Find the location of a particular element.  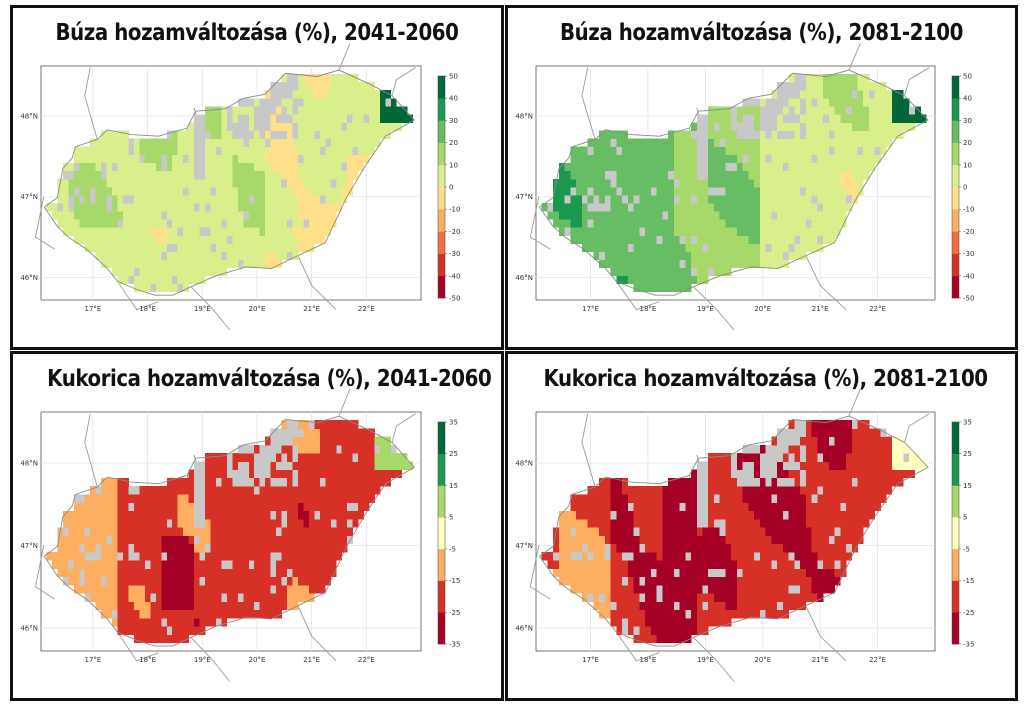

lon-tick-label: 21°E is located at coordinates (820, 660).